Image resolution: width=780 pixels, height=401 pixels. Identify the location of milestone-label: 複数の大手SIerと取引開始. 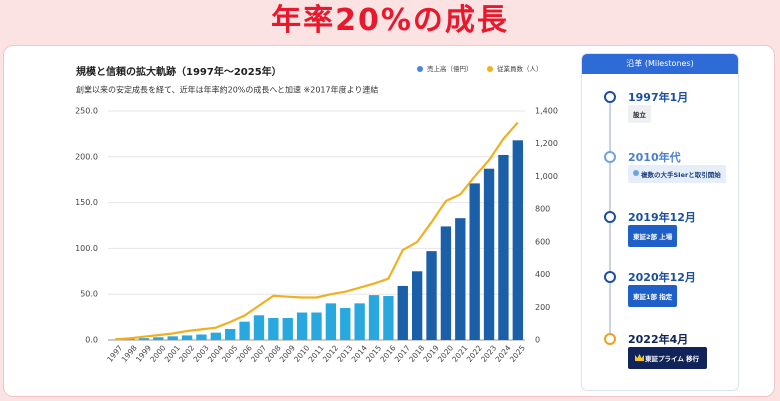
(677, 174).